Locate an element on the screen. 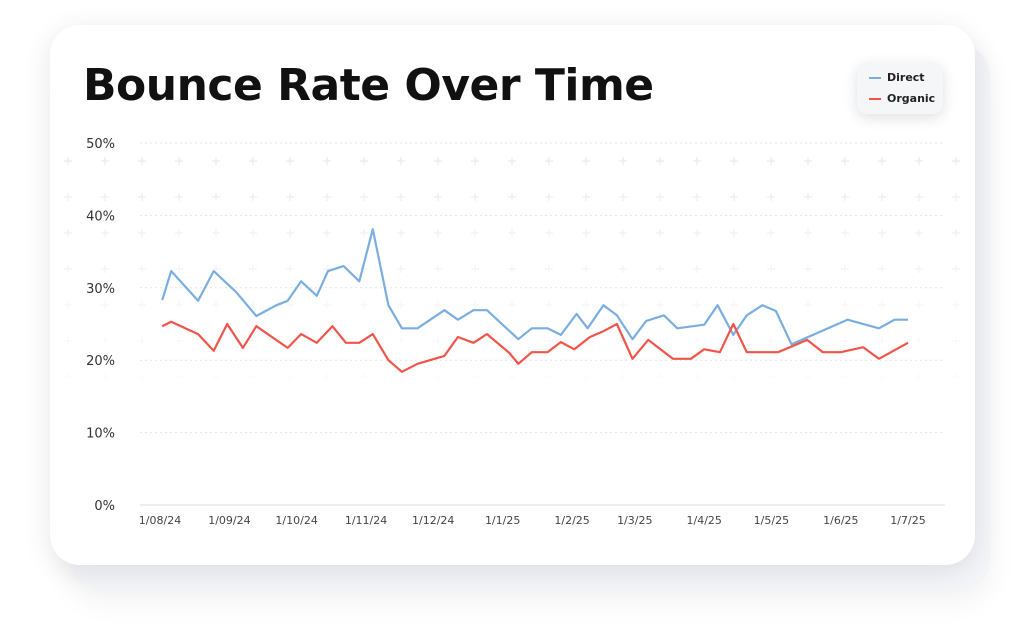 This screenshot has width=1024, height=639. legend-label: Organic is located at coordinates (911, 98).